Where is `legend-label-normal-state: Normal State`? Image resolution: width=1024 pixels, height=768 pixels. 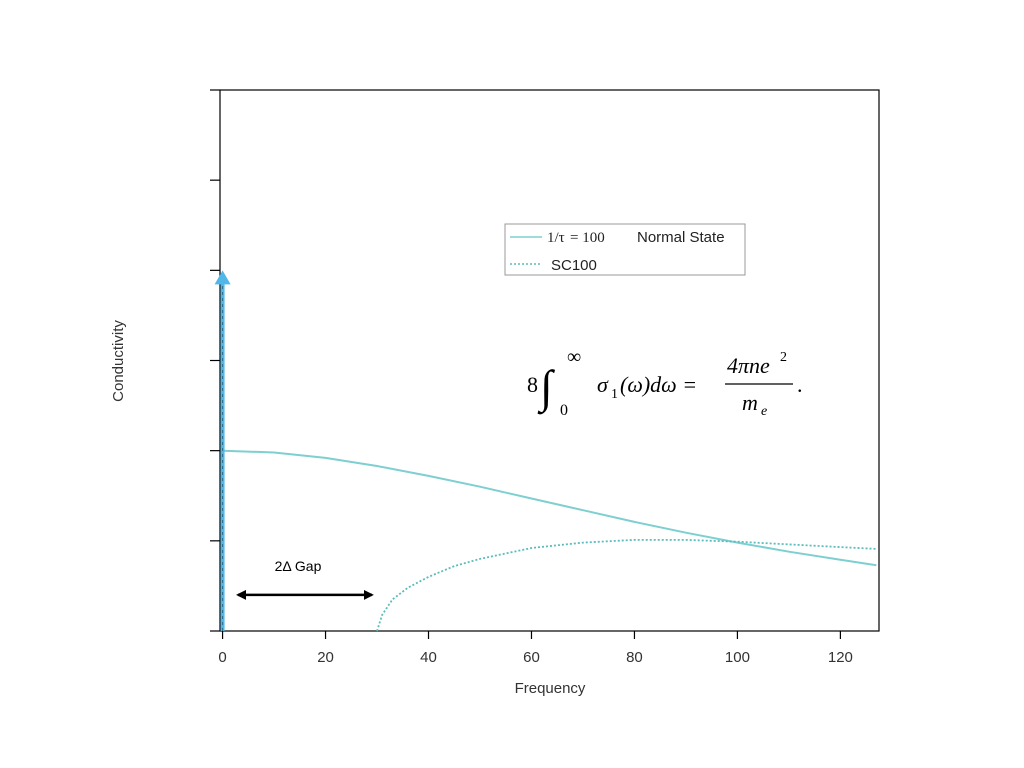
legend-label-normal-state: Normal State is located at coordinates (681, 237).